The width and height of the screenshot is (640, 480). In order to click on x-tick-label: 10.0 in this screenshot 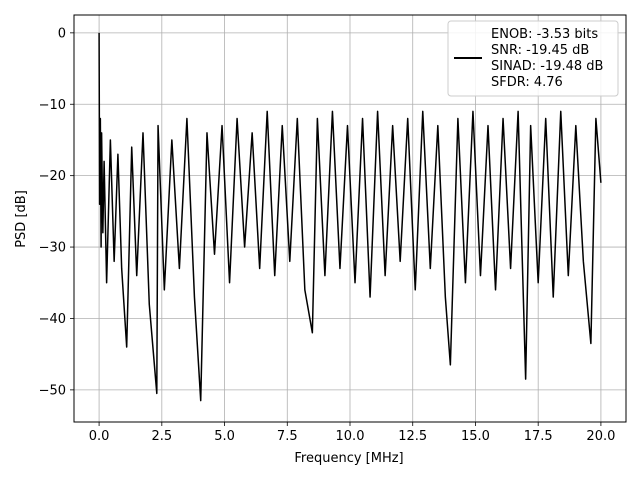, I will do `click(350, 436)`.